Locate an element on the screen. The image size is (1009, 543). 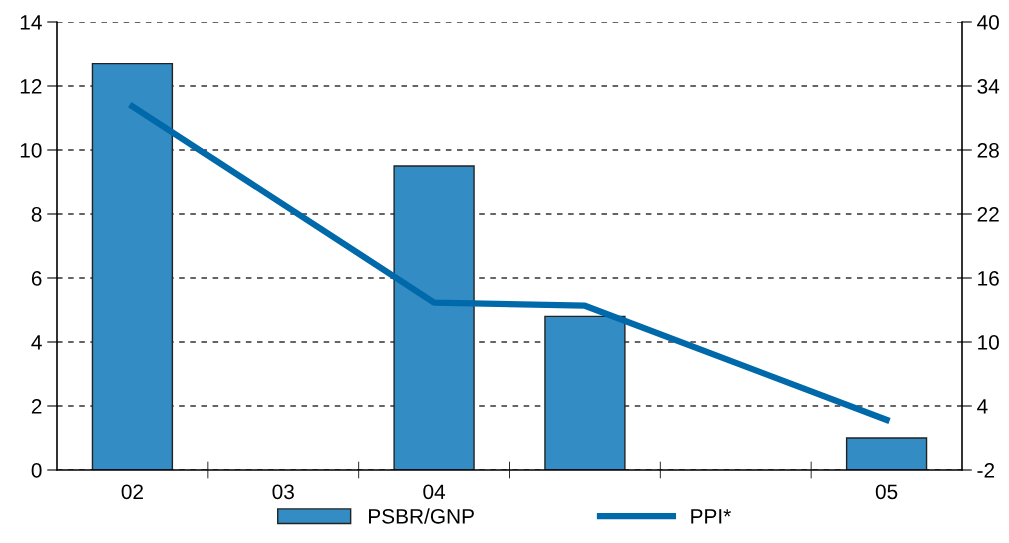
y-tick-label: 0 is located at coordinates (36, 470).